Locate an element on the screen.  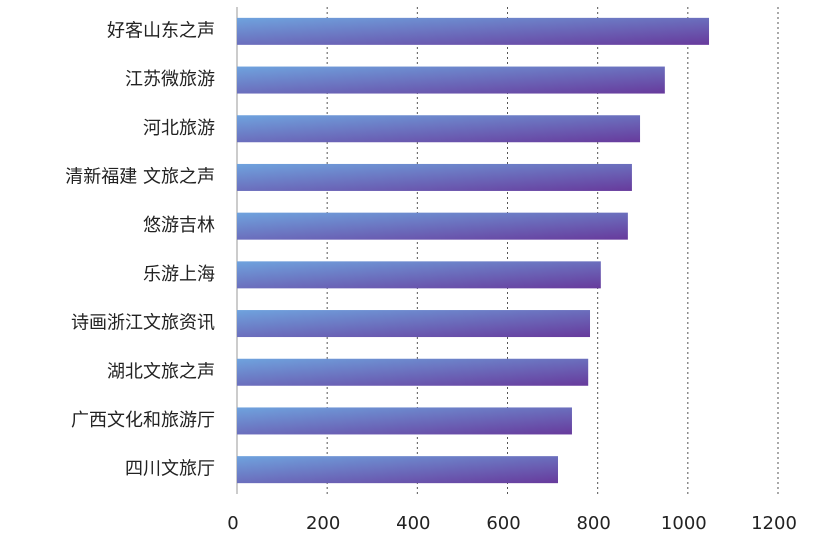
x-tick-label: 1000 is located at coordinates (684, 523).